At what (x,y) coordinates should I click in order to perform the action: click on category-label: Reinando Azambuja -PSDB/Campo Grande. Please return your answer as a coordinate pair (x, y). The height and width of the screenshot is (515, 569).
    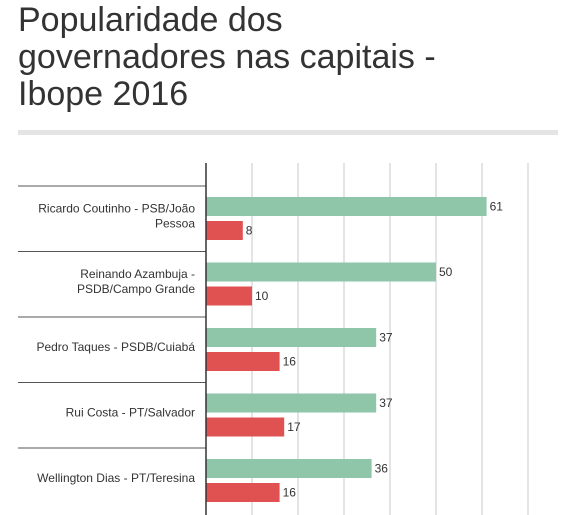
    Looking at the image, I should click on (136, 281).